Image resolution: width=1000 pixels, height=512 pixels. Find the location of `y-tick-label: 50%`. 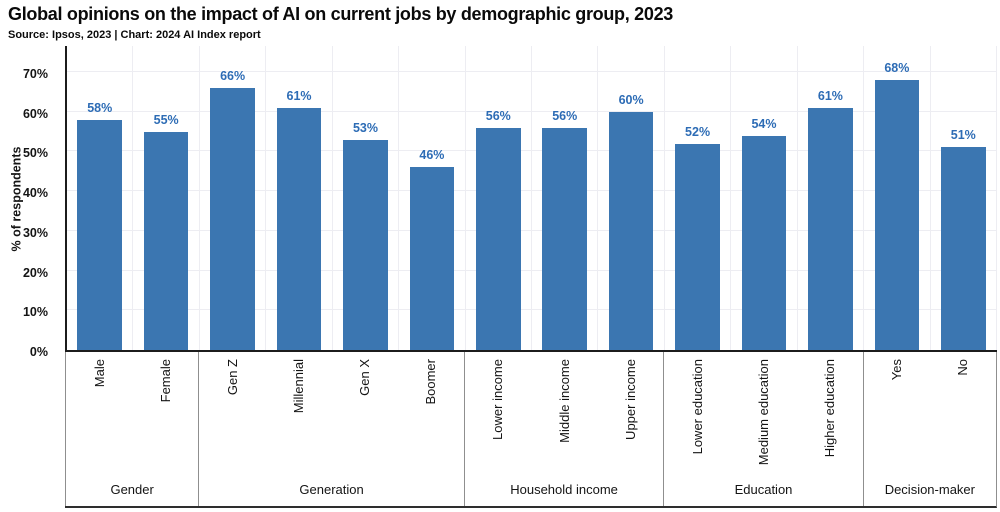

y-tick-label: 50% is located at coordinates (35, 153).